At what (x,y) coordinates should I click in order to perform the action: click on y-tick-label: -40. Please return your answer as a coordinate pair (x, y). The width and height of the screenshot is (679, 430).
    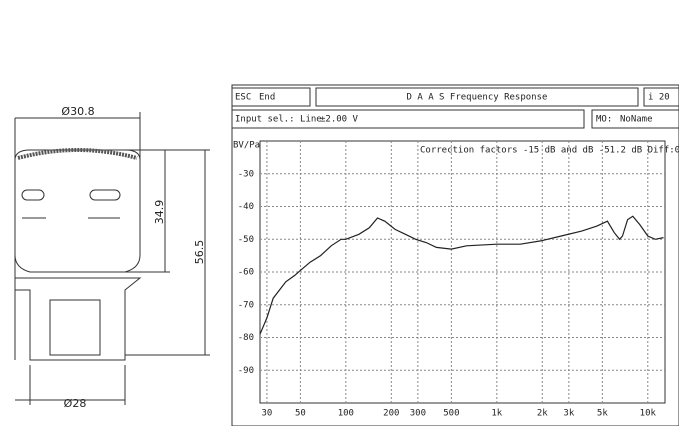
    Looking at the image, I should click on (246, 207).